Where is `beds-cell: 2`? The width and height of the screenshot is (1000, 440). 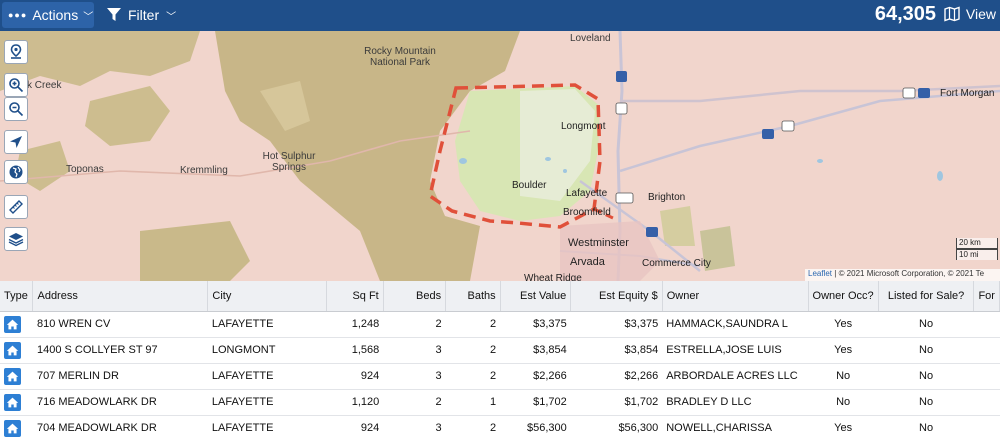
beds-cell: 2 is located at coordinates (438, 402).